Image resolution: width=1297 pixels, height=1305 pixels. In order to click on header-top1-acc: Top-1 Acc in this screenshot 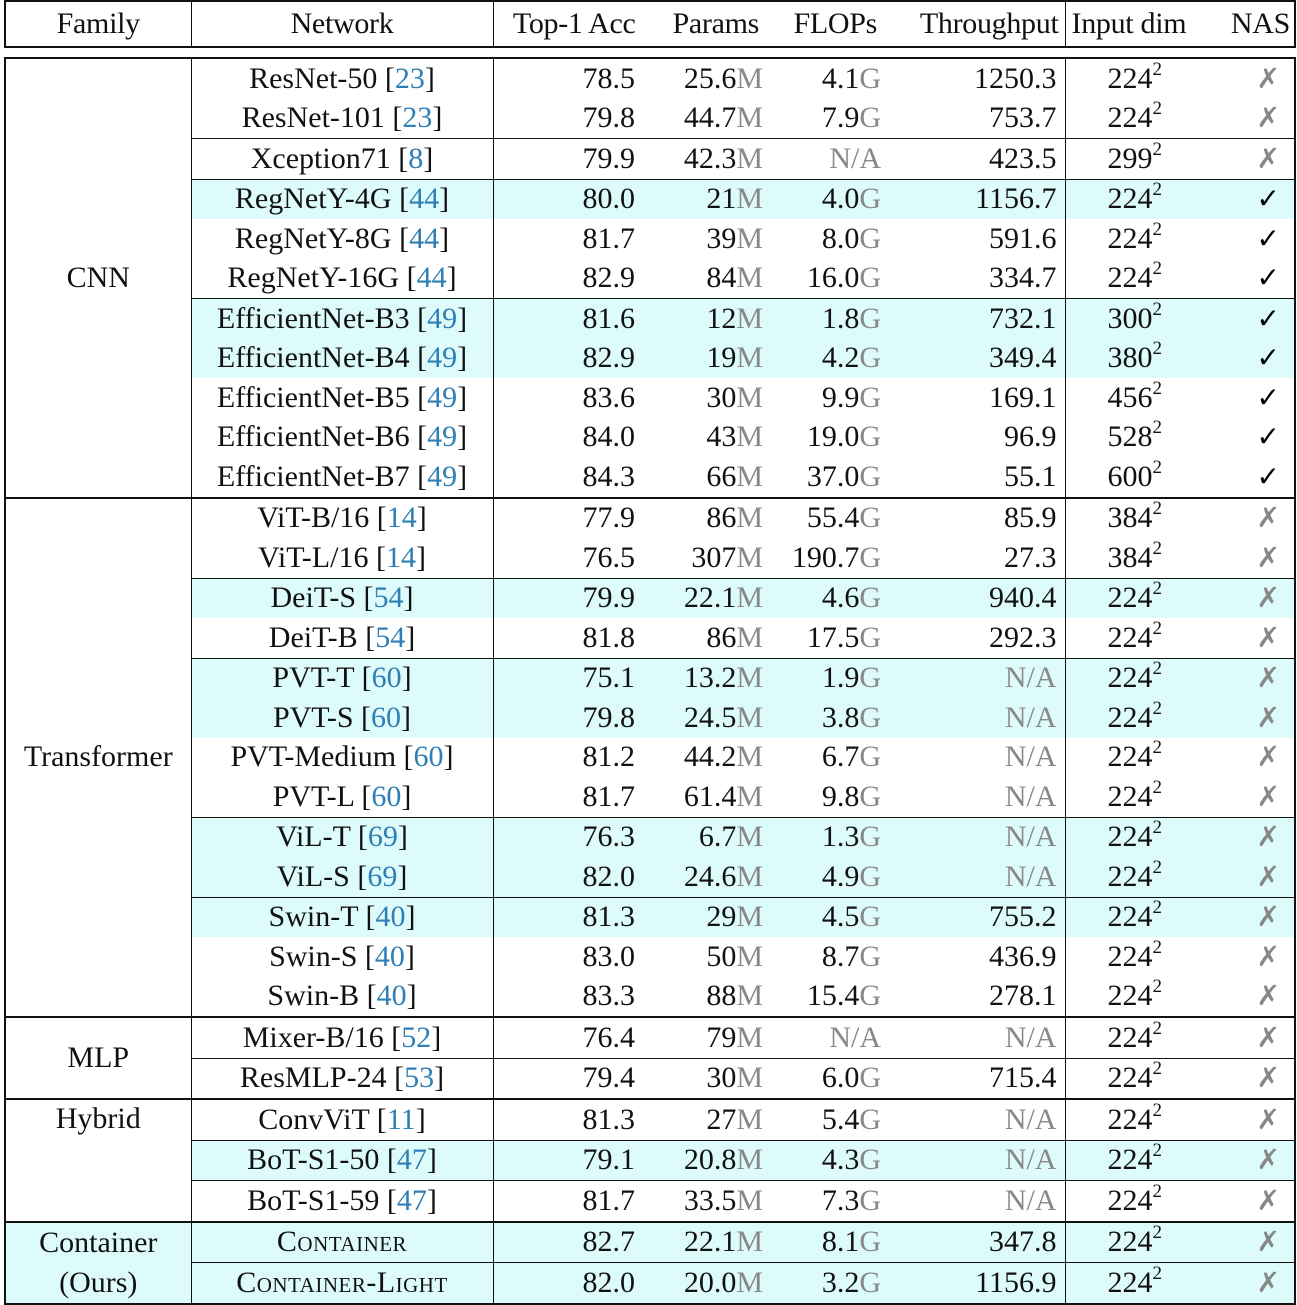, I will do `click(573, 24)`.